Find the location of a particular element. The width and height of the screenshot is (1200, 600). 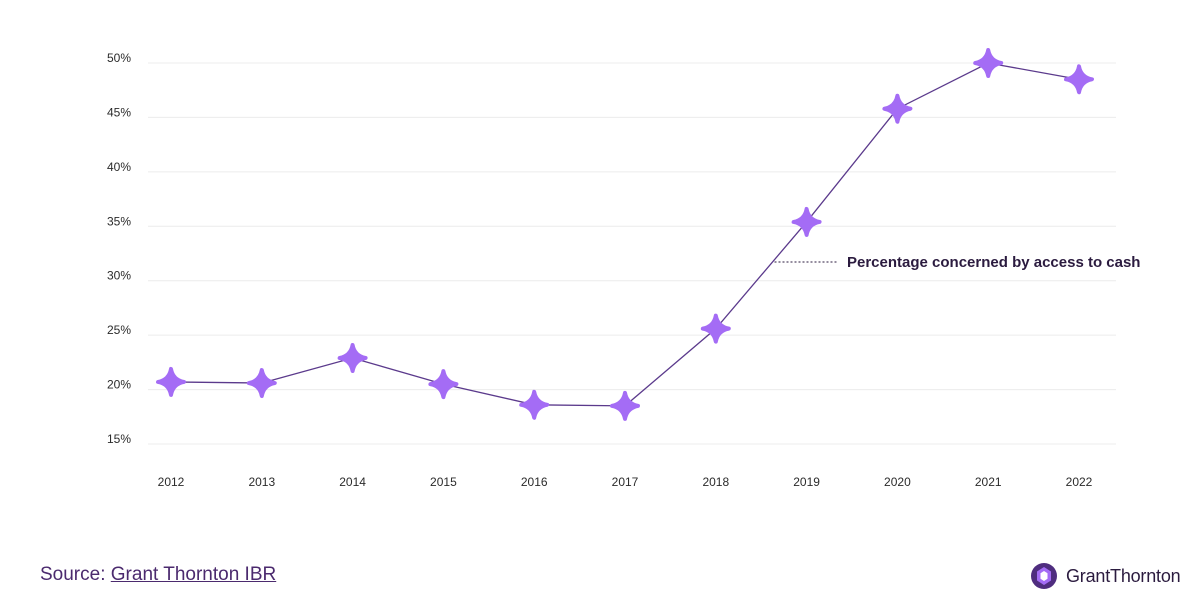

x-tick-label: 2017 is located at coordinates (625, 482).